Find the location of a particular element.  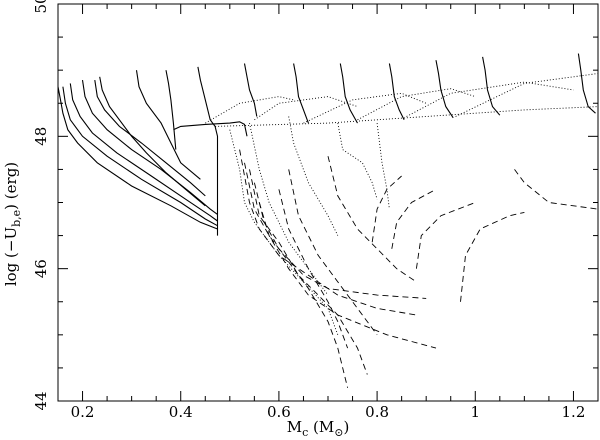

x-tick-label: 0.6 is located at coordinates (279, 412).